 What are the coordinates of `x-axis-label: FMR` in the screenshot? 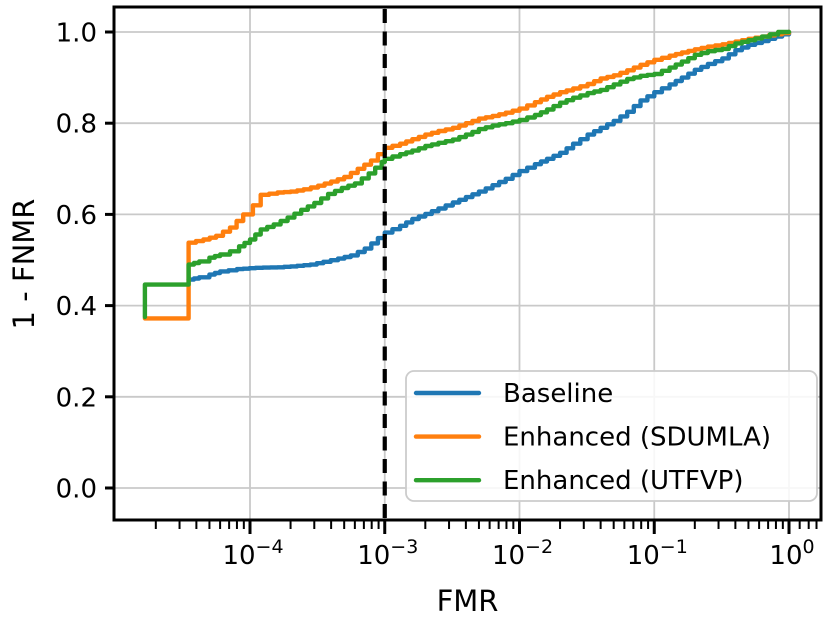 It's located at (468, 601).